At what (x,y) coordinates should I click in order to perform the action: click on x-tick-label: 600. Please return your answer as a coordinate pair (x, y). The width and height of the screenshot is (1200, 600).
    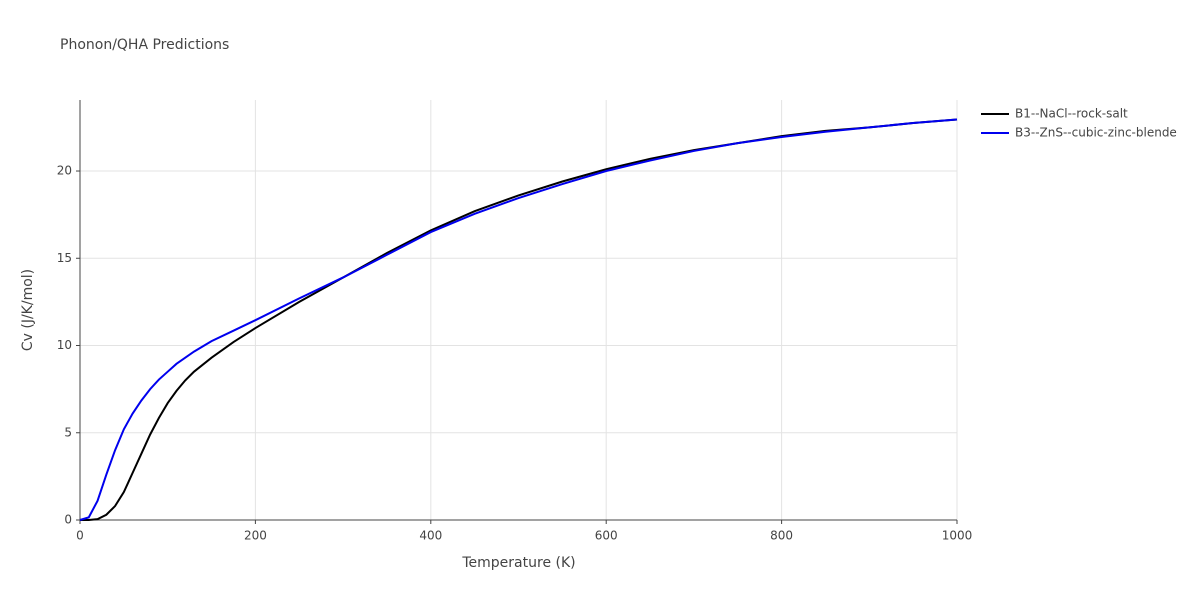
    Looking at the image, I should click on (606, 536).